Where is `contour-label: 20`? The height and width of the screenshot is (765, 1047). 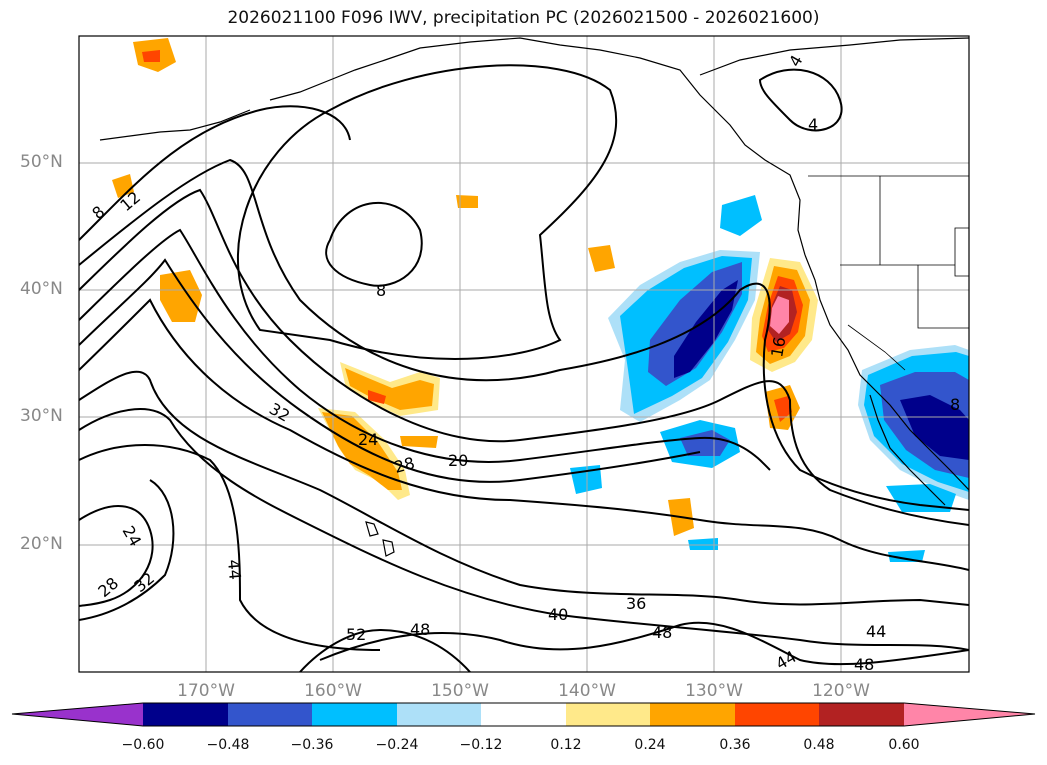
contour-label: 20 is located at coordinates (458, 460).